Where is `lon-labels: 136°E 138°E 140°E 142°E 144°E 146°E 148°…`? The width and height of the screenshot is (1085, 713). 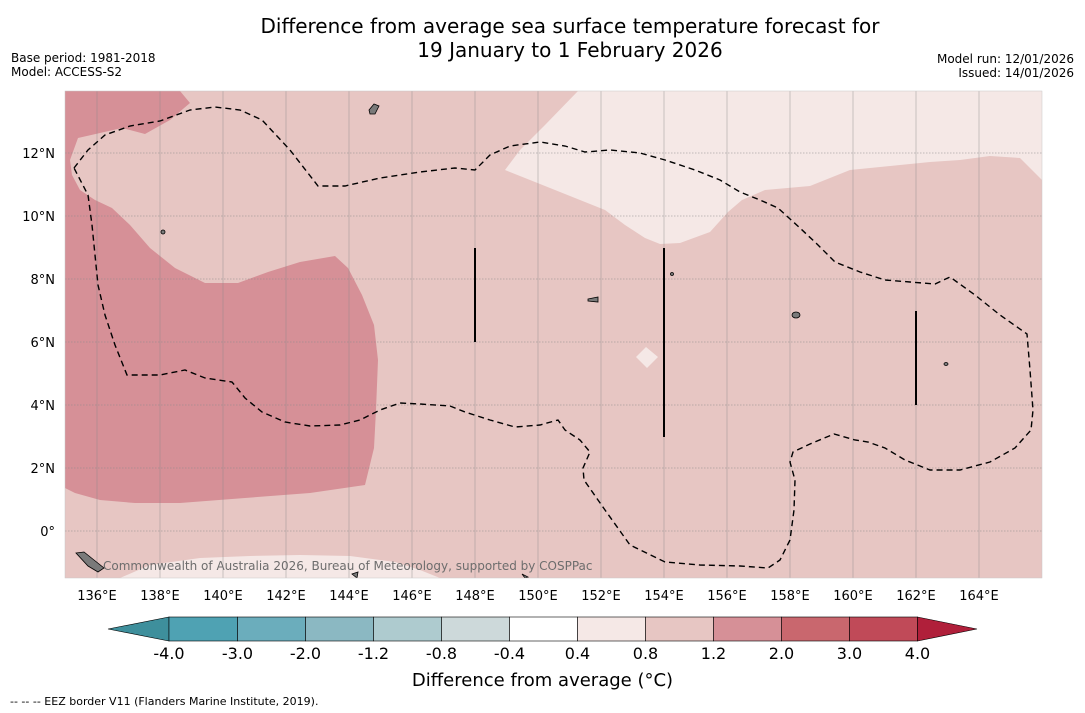
lon-labels: 136°E 138°E 140°E 142°E 144°E 146°E 148°… is located at coordinates (538, 596).